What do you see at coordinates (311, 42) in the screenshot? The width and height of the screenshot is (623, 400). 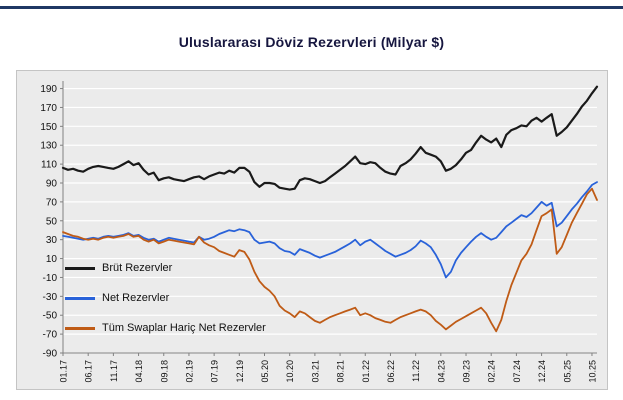 I see `chart-title: Uluslararası Döviz Rezervleri (Milyar $)` at bounding box center [311, 42].